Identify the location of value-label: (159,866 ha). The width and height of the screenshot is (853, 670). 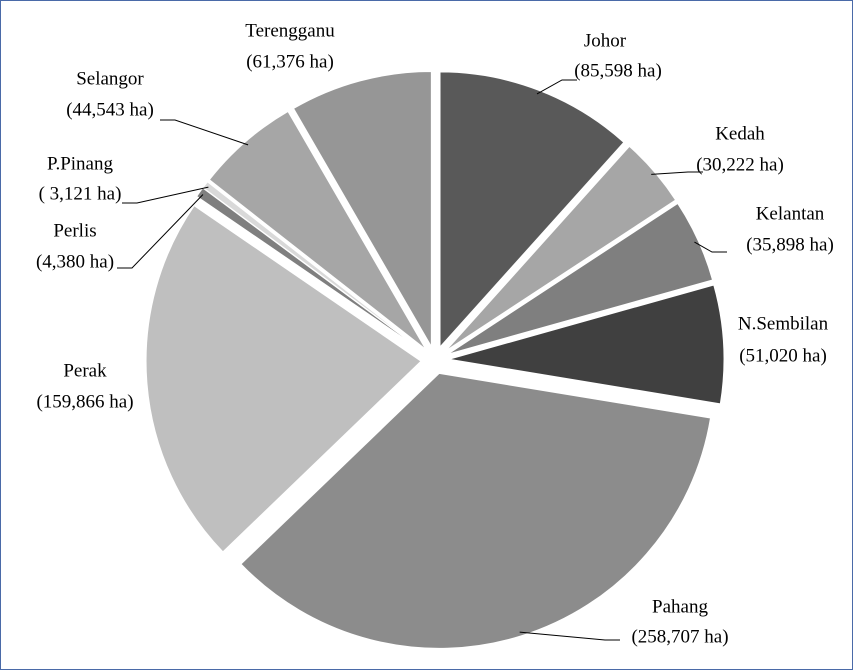
(84, 401).